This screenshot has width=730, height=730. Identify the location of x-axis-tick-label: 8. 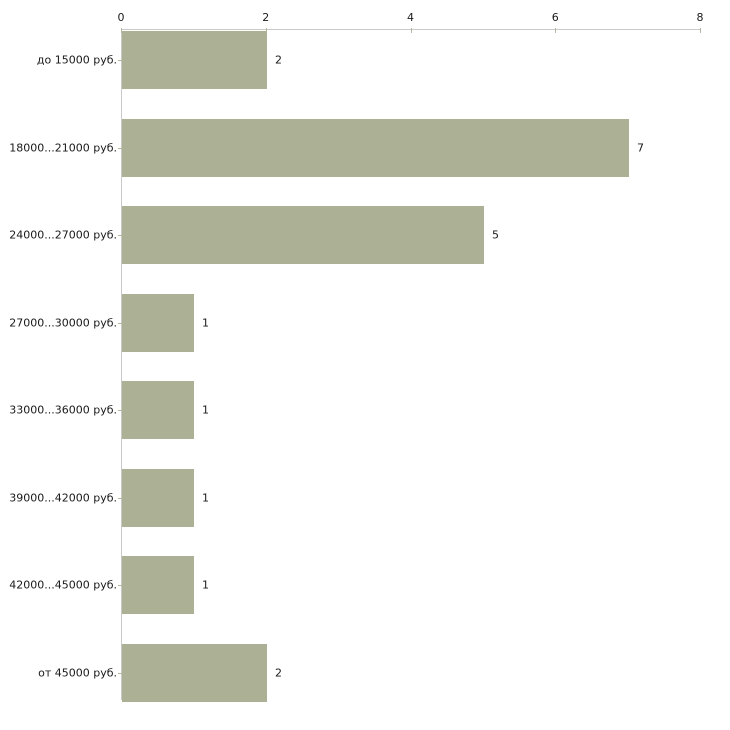
(700, 17).